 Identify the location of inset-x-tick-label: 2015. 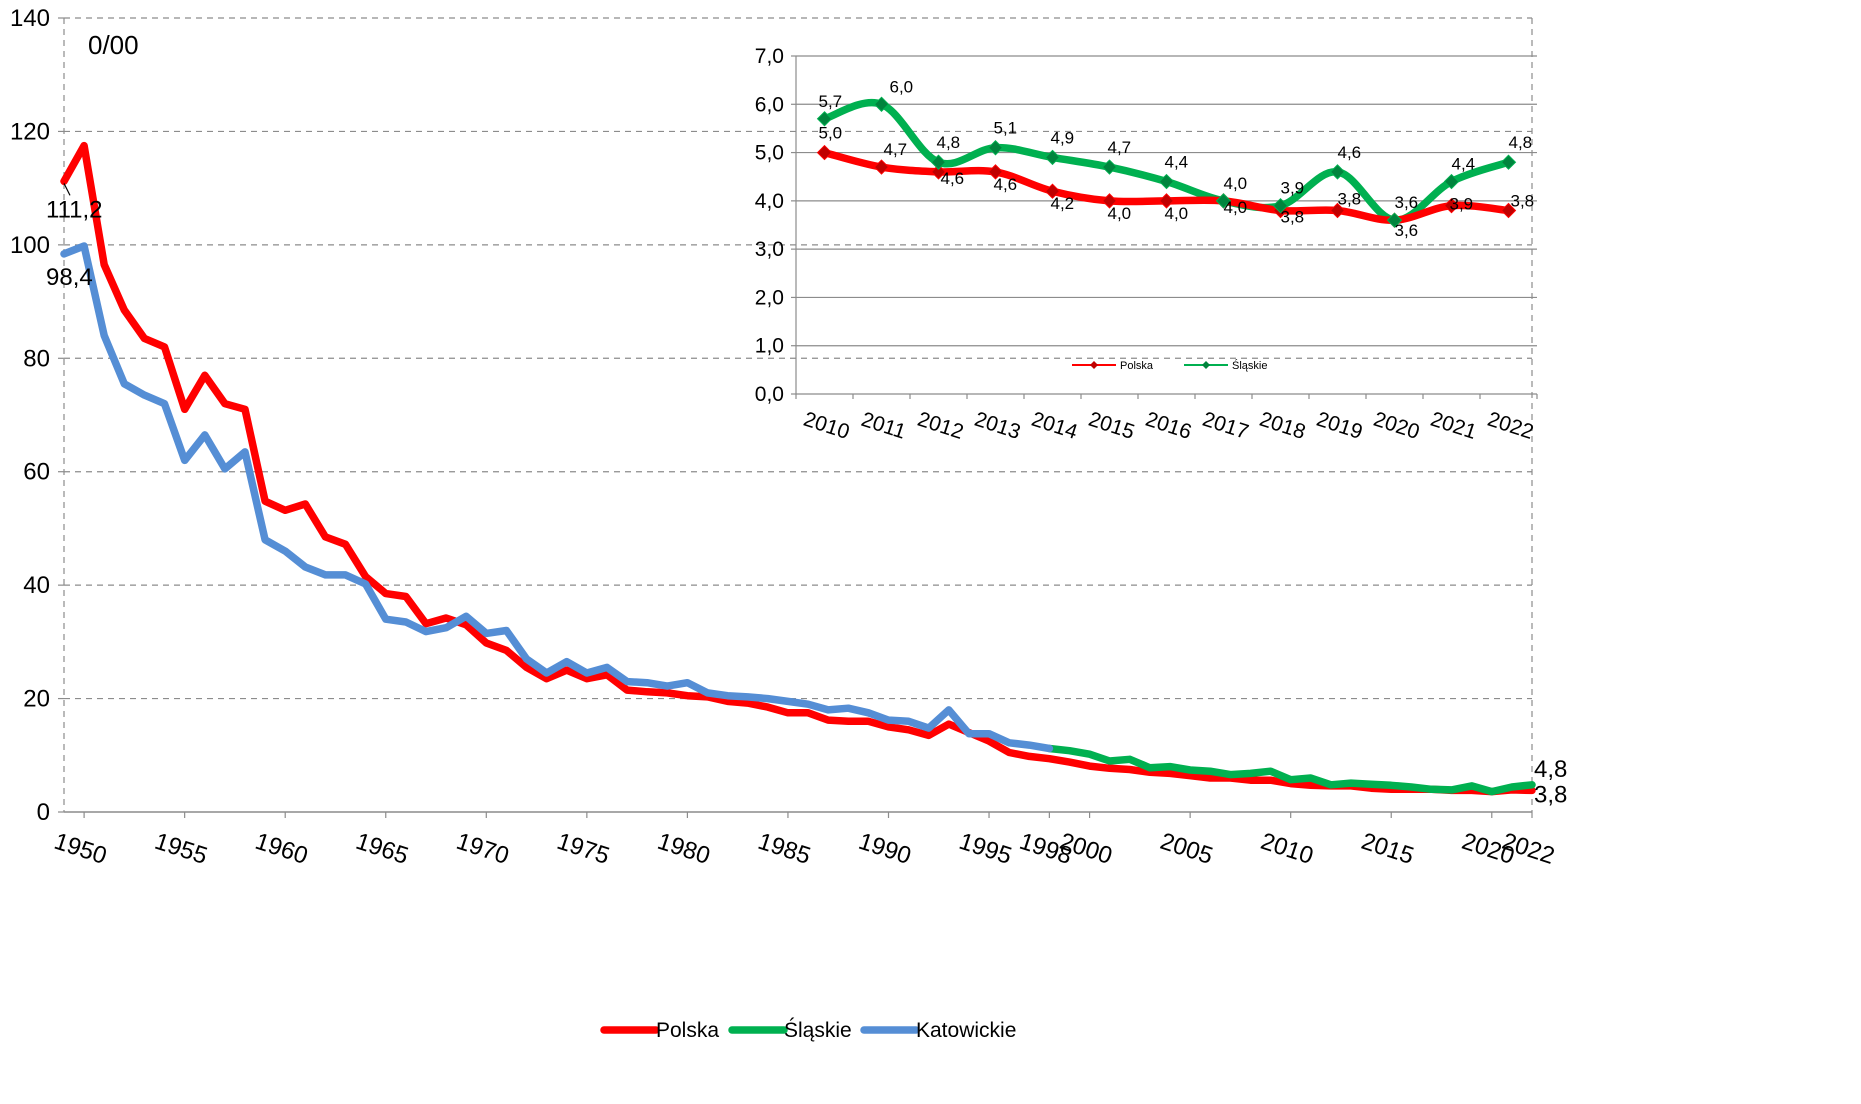
(1112, 426).